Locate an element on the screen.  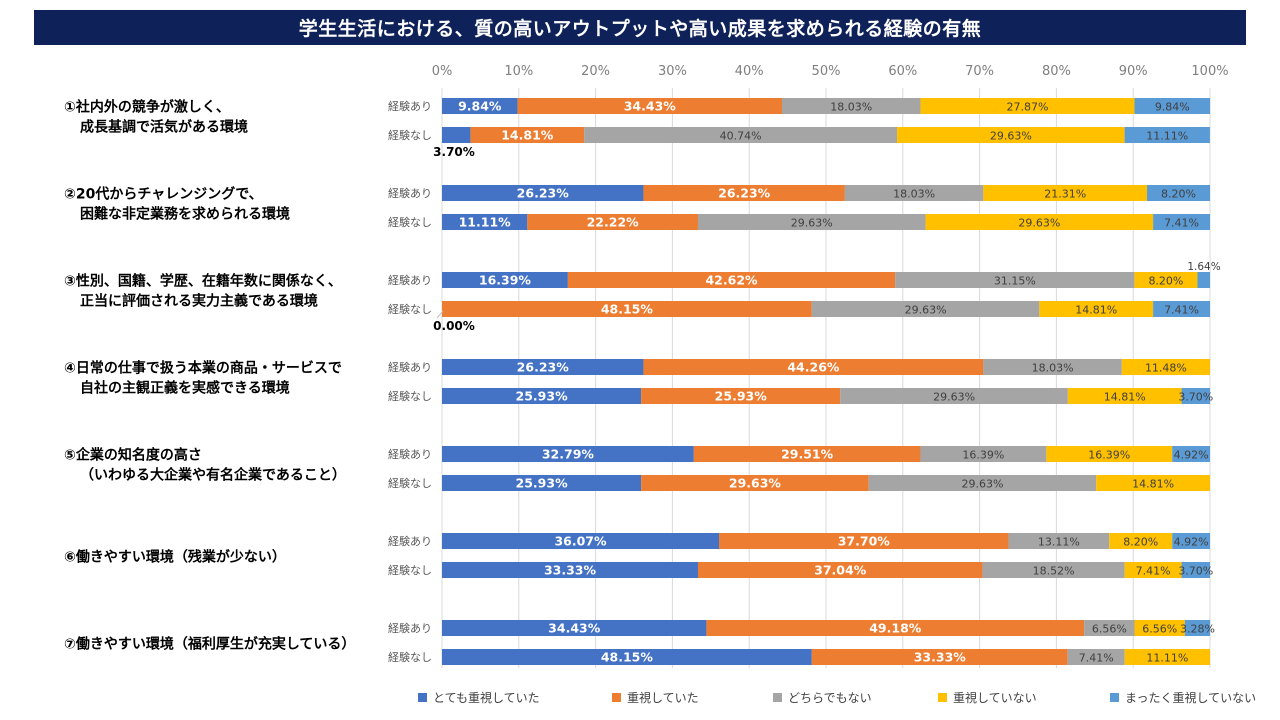
data-label: 25.93% is located at coordinates (741, 396).